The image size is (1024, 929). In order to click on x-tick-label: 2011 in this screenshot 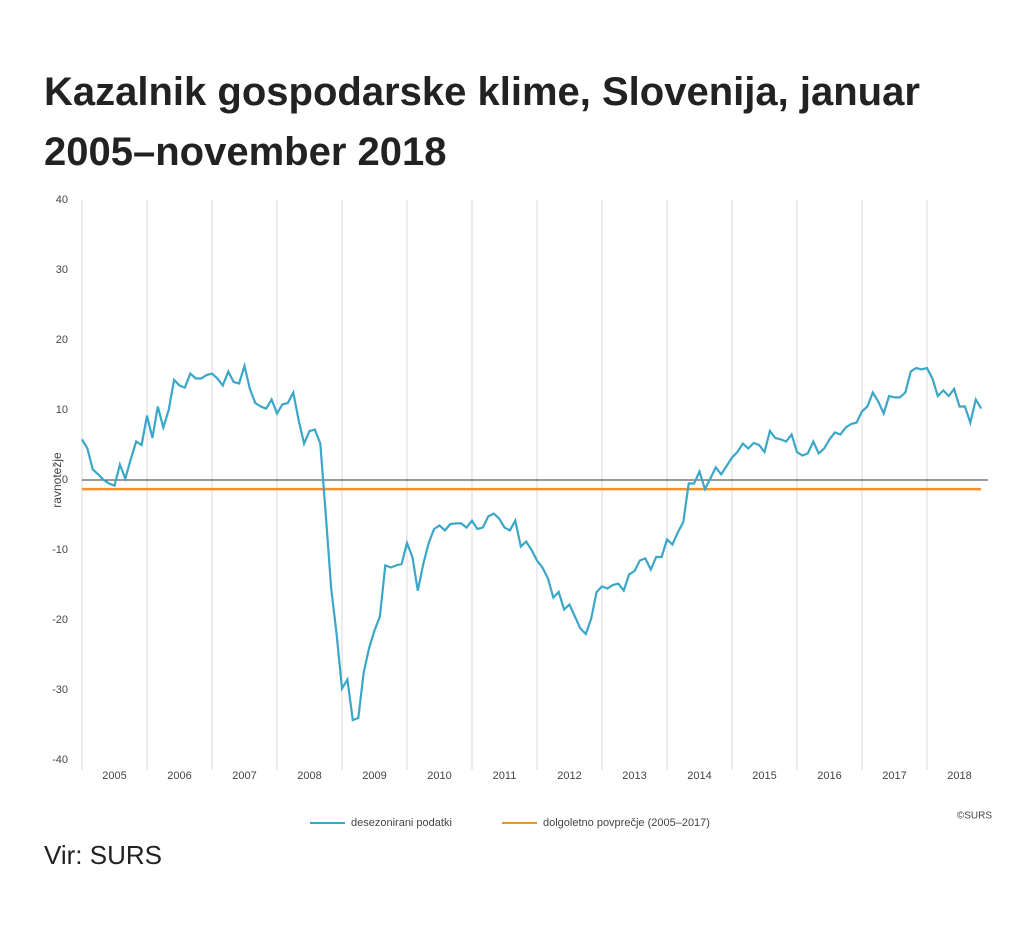, I will do `click(505, 776)`.